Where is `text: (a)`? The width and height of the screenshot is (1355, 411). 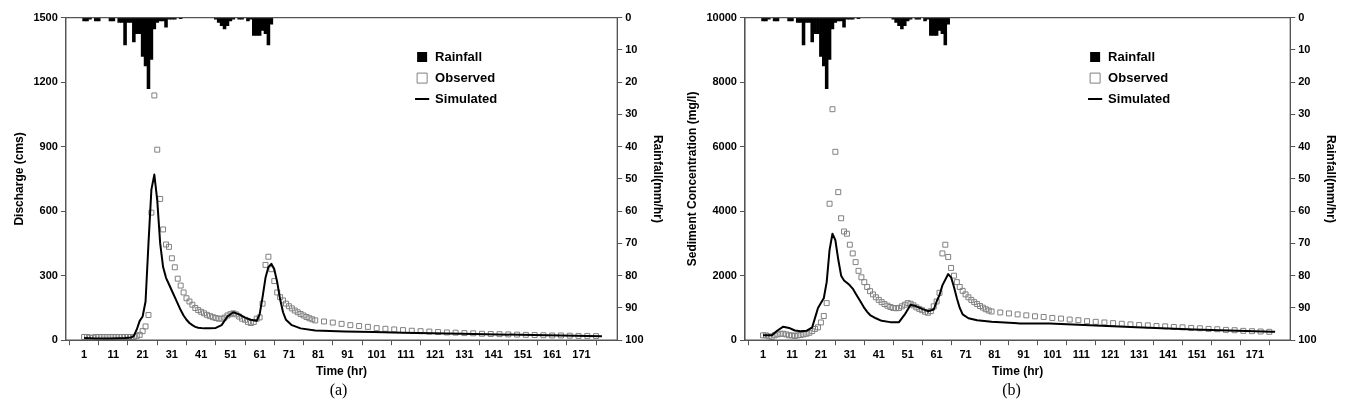
text: (a) is located at coordinates (338, 389).